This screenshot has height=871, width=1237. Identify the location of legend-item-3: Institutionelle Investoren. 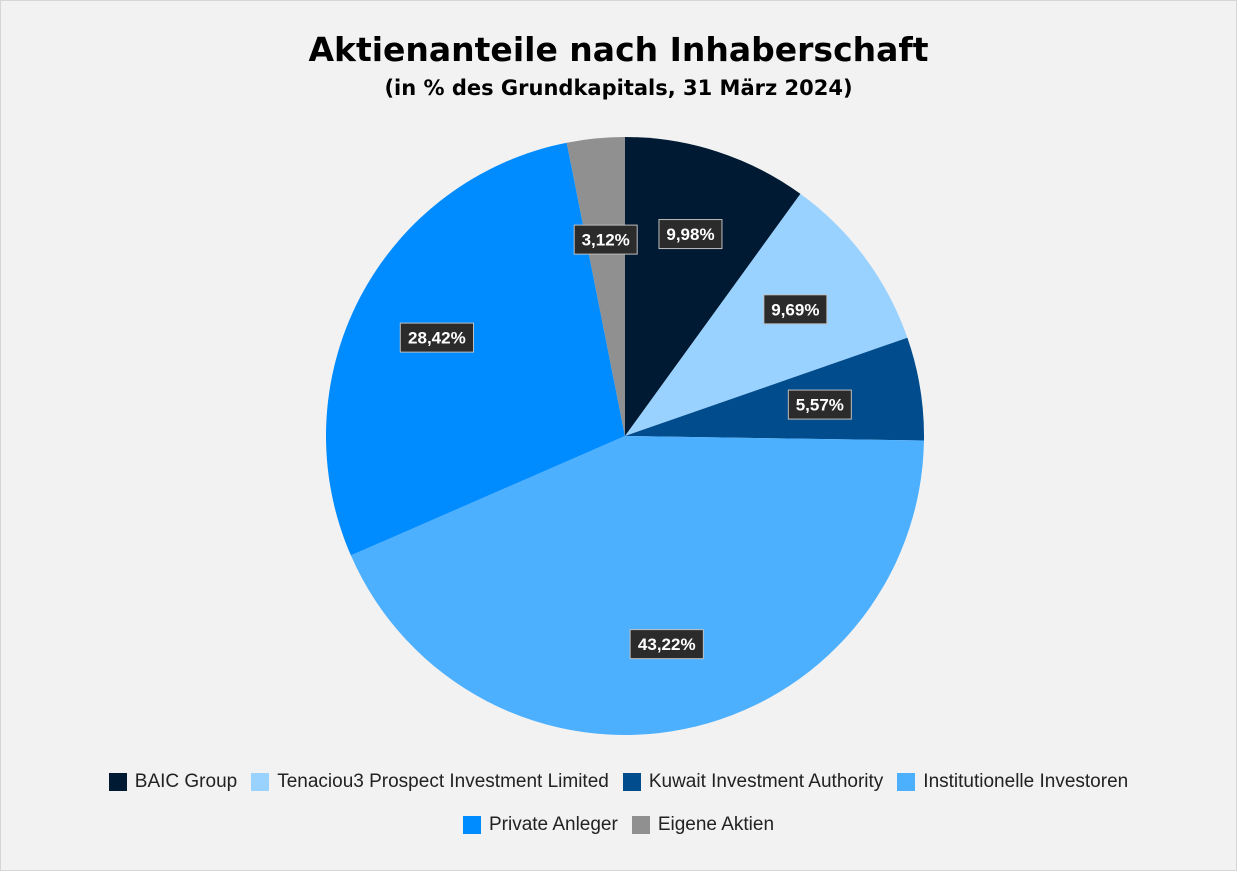
(1012, 782).